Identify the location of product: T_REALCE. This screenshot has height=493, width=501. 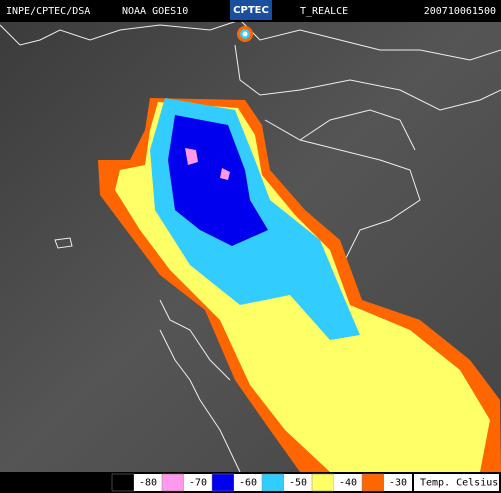
(324, 11).